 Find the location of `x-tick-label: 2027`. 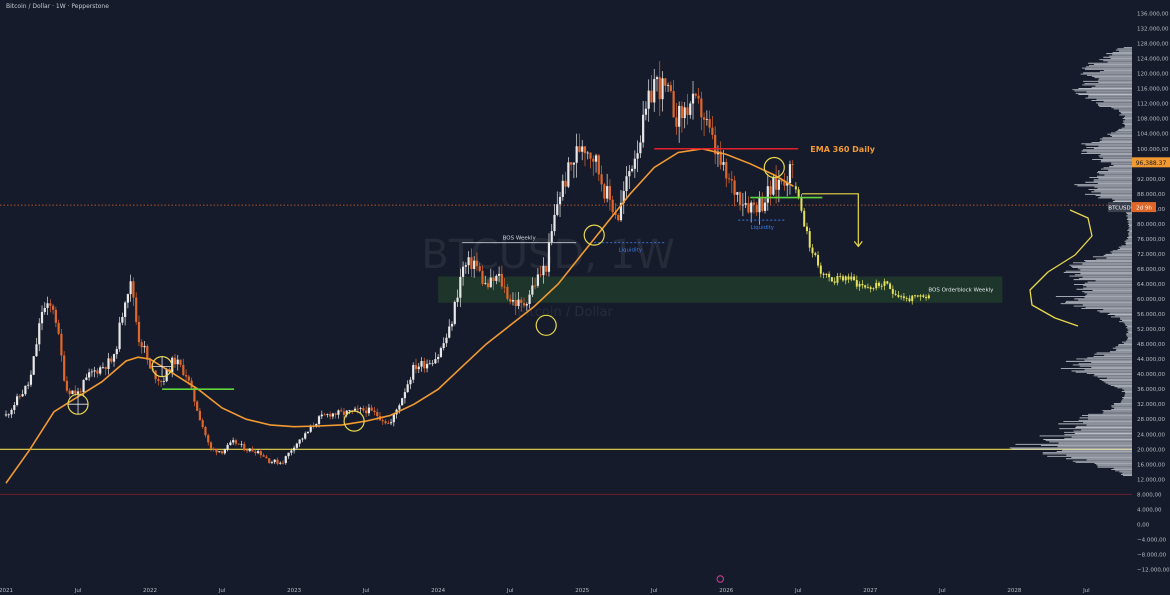

x-tick-label: 2027 is located at coordinates (870, 591).